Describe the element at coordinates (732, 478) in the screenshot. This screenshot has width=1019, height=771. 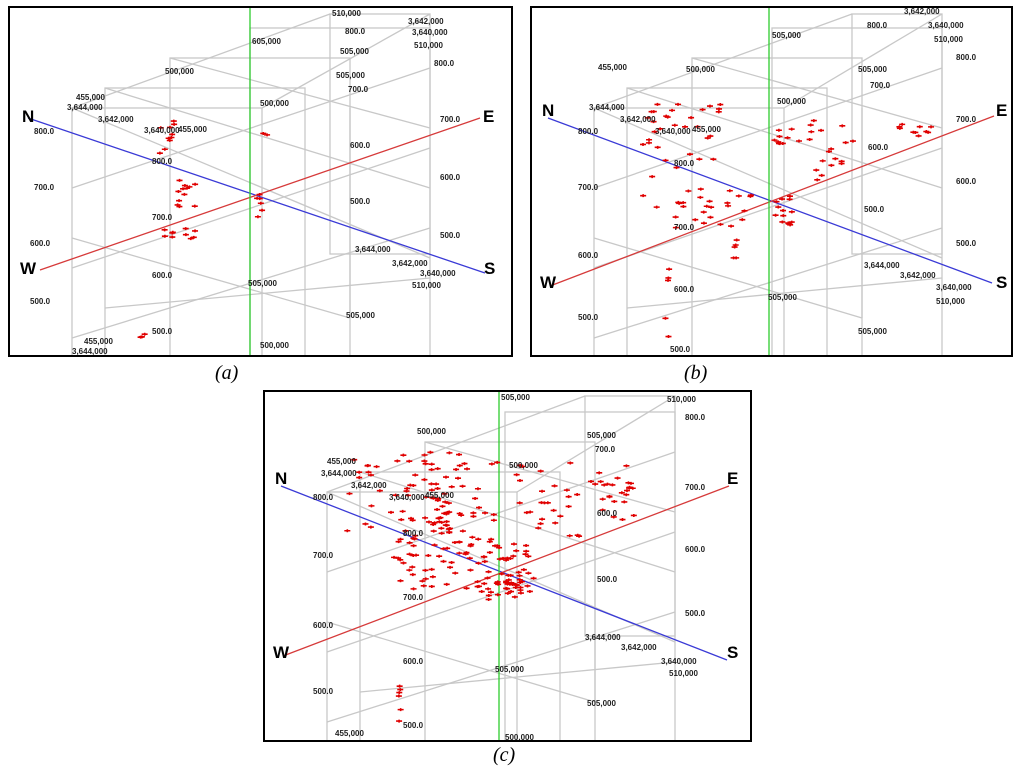
I see `east-label: E` at that location.